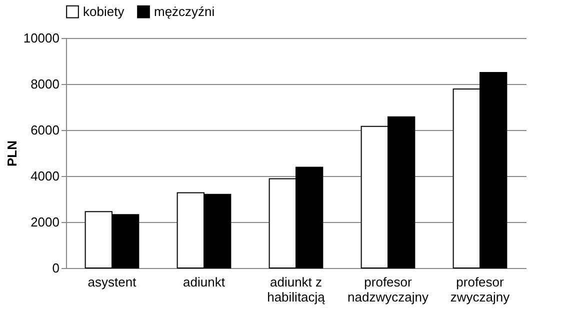 This screenshot has height=332, width=564. Describe the element at coordinates (45, 84) in the screenshot. I see `y-tick-label: 8000` at that location.